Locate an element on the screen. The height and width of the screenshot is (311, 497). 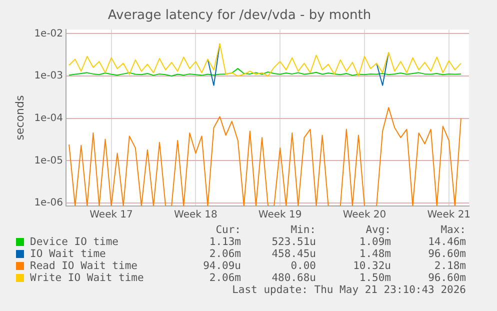
text: Cur: is located at coordinates (227, 230).